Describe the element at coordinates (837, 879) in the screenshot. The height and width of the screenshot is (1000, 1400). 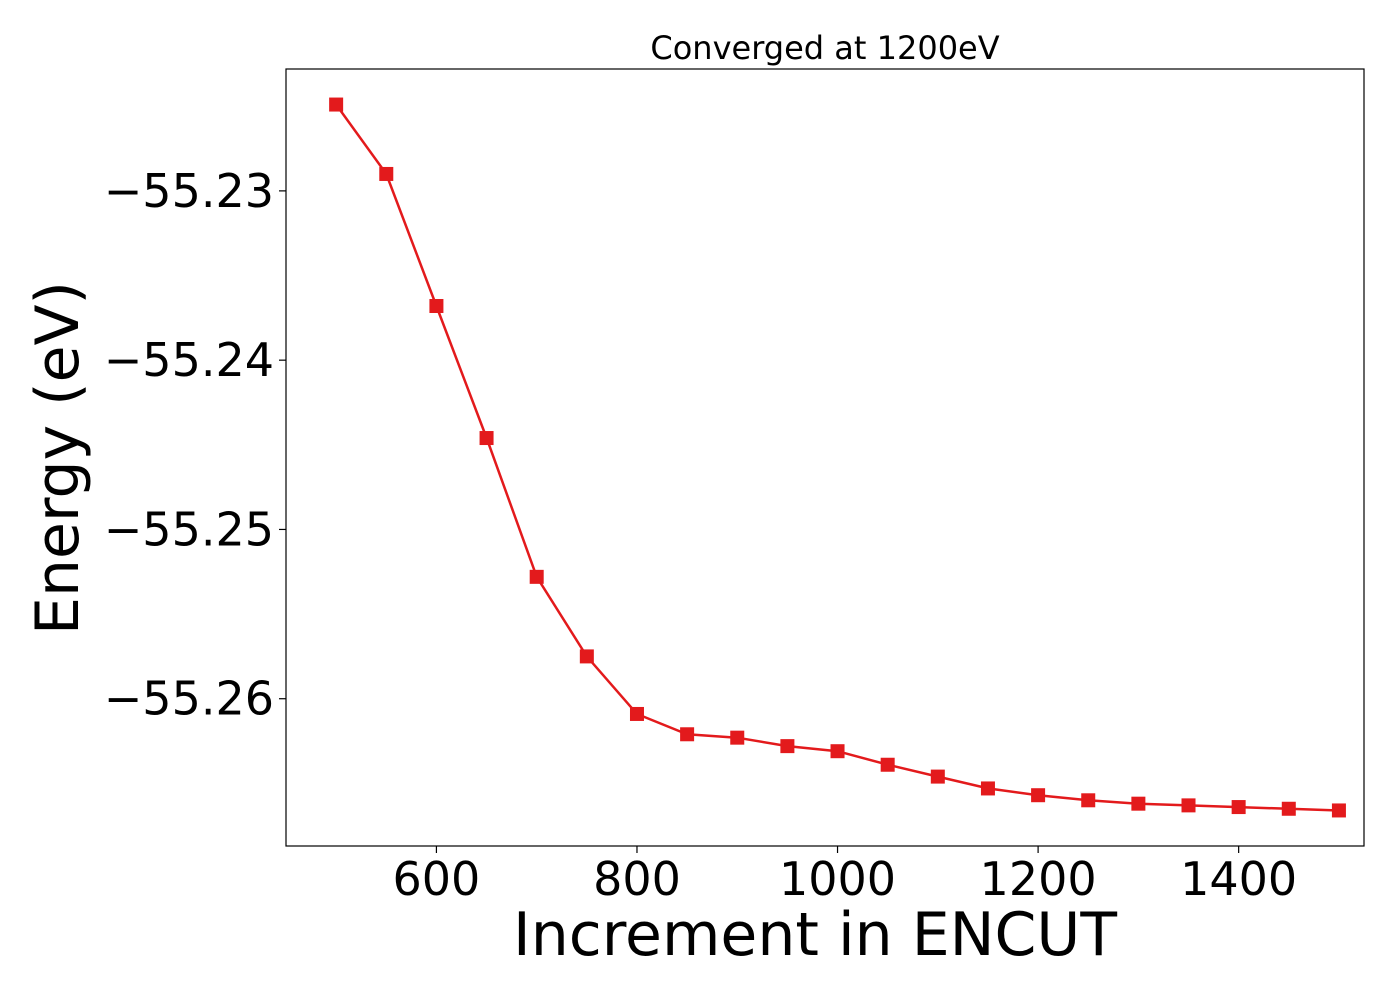
I see `x-tick-label: 1000` at that location.